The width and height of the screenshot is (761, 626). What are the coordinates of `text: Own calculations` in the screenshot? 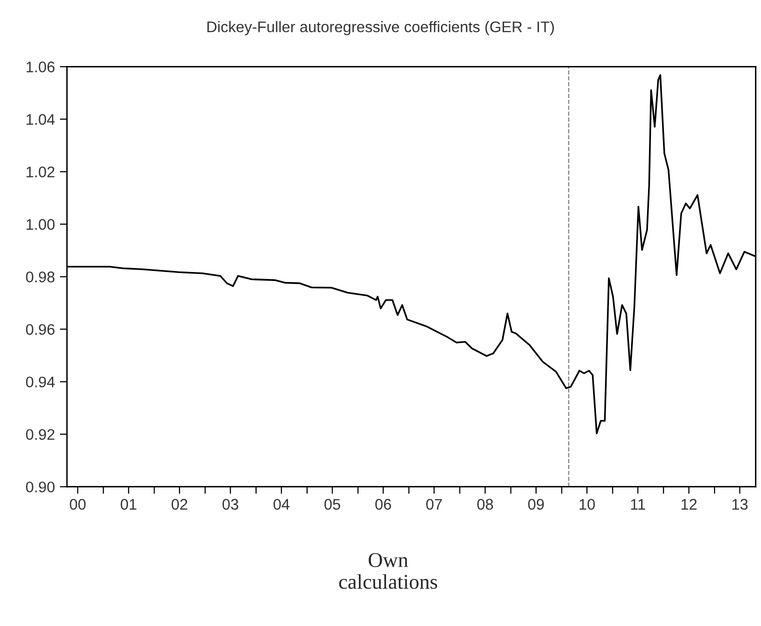 It's located at (388, 571).